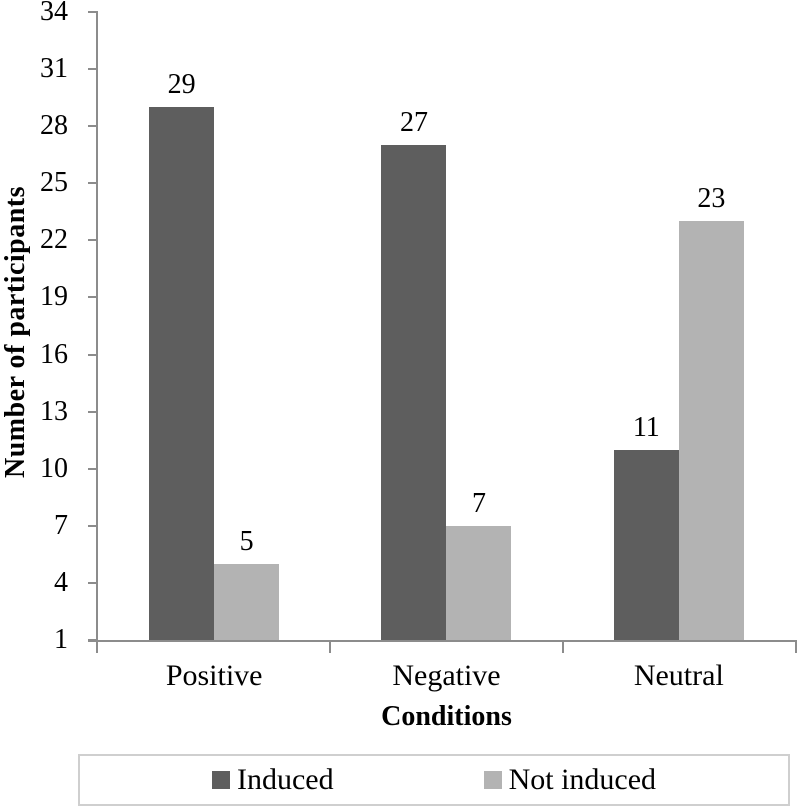 The width and height of the screenshot is (800, 812). What do you see at coordinates (582, 779) in the screenshot?
I see `legend-label: Not induced` at bounding box center [582, 779].